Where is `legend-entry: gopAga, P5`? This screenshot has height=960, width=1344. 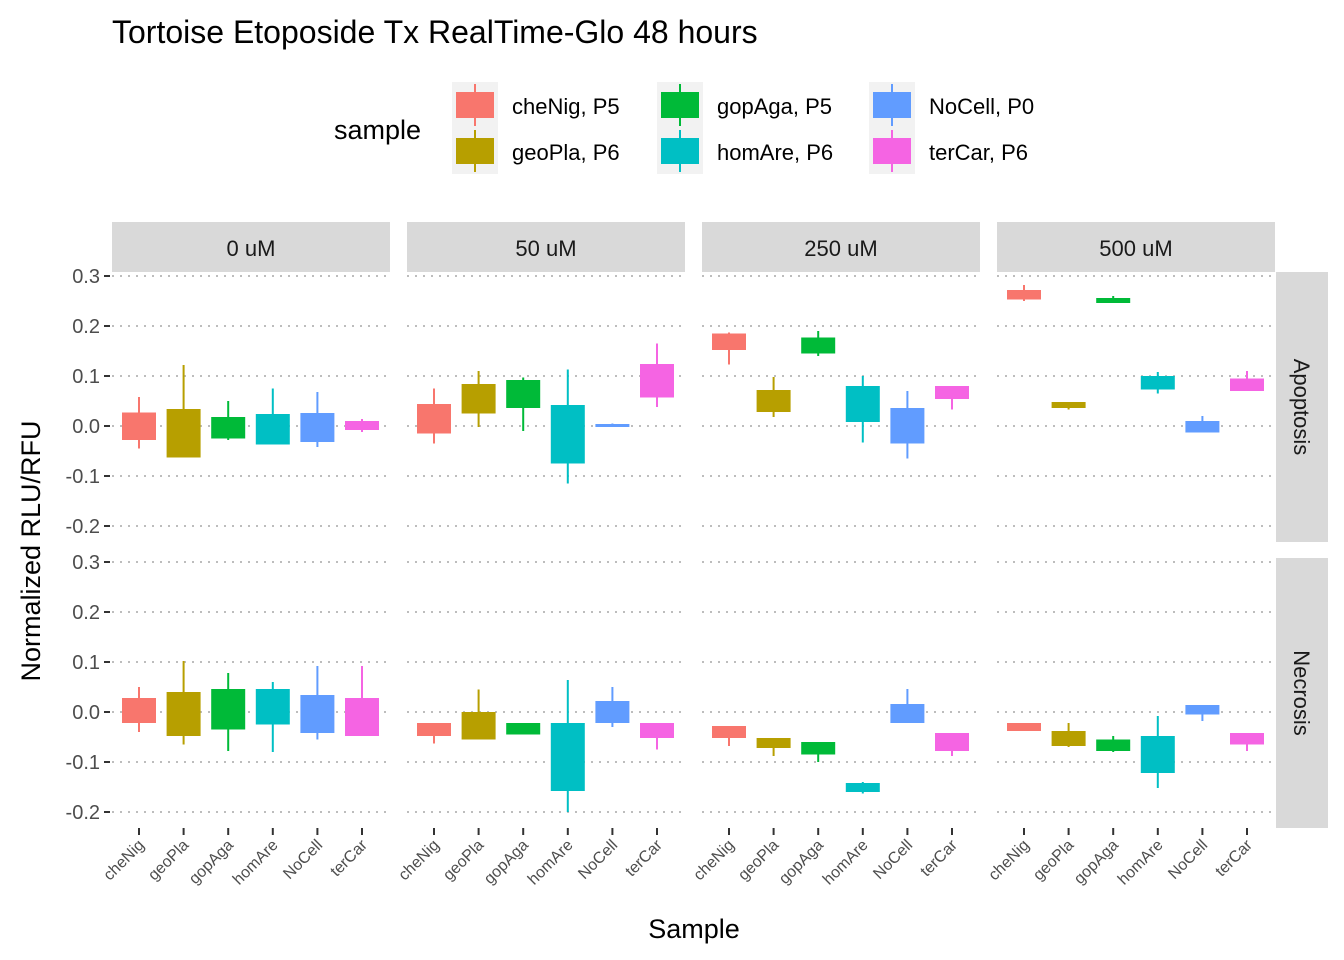 legend-entry: gopAga, P5 is located at coordinates (744, 105).